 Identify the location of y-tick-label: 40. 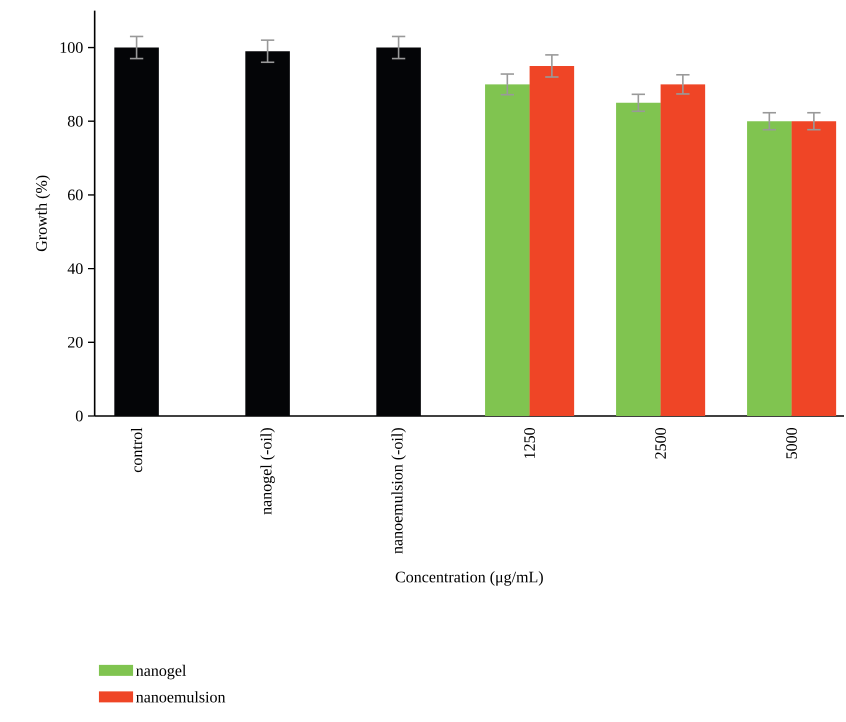
(75, 268).